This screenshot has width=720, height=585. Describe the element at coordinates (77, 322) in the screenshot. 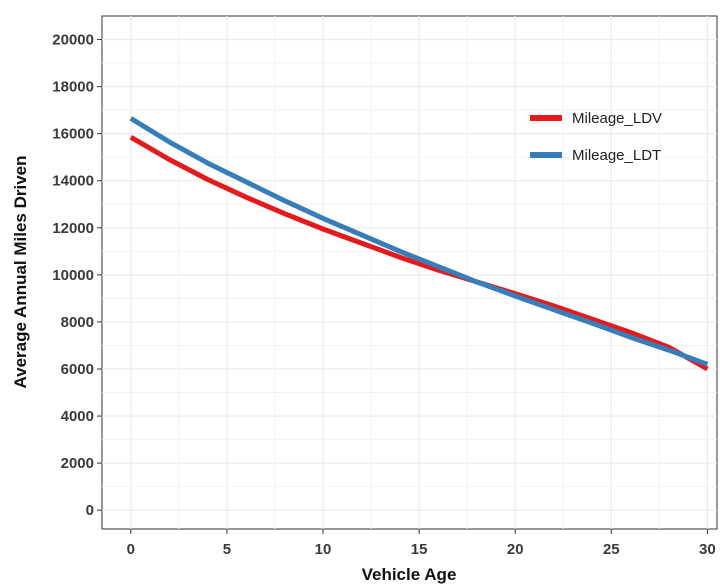

I see `y-tick-label: 8000` at that location.